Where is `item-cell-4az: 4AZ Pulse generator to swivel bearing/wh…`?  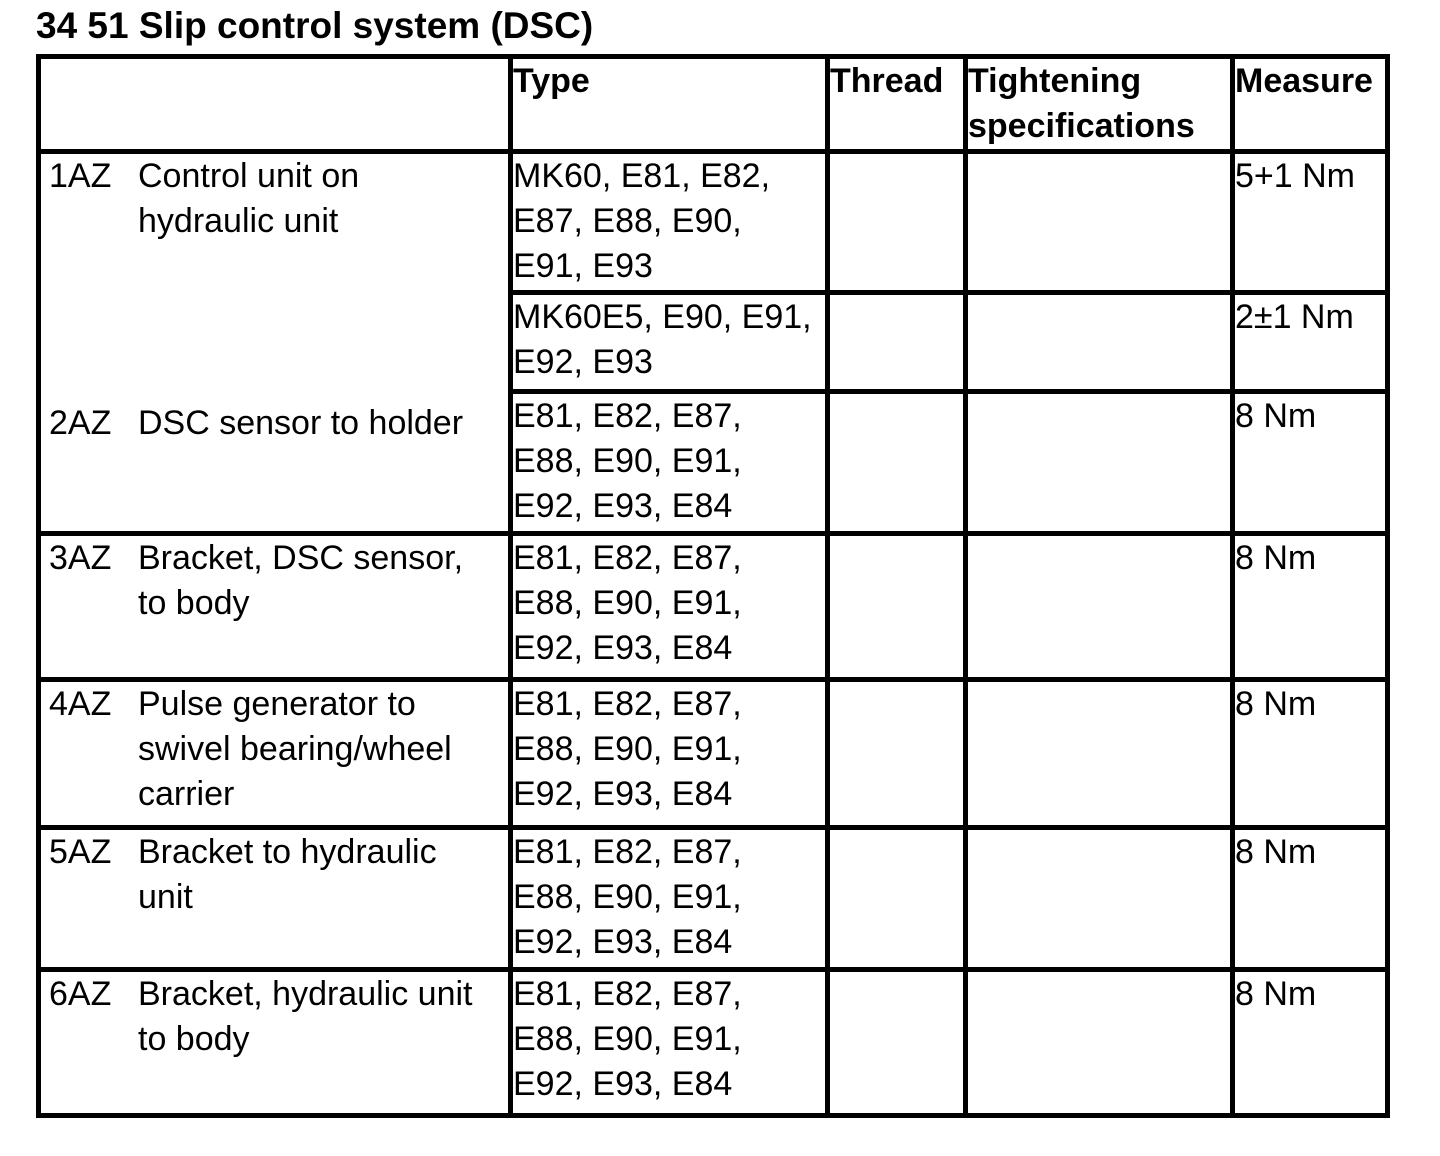
item-cell-4az: 4AZ Pulse generator to swivel bearing/wh… is located at coordinates (274, 753).